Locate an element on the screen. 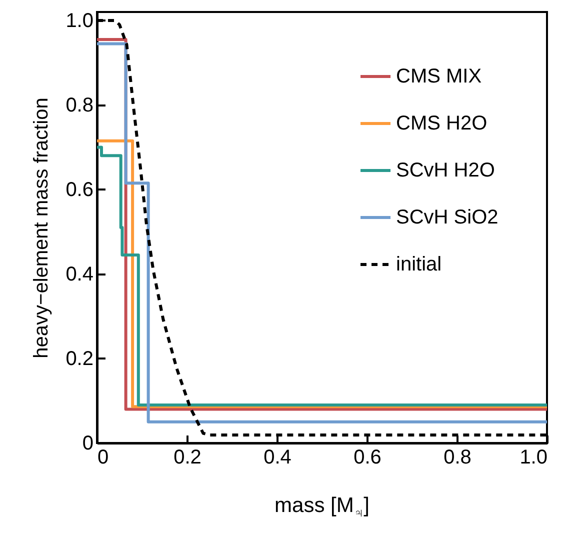 The image size is (572, 536). legend-label: SCvH H2O is located at coordinates (445, 171).